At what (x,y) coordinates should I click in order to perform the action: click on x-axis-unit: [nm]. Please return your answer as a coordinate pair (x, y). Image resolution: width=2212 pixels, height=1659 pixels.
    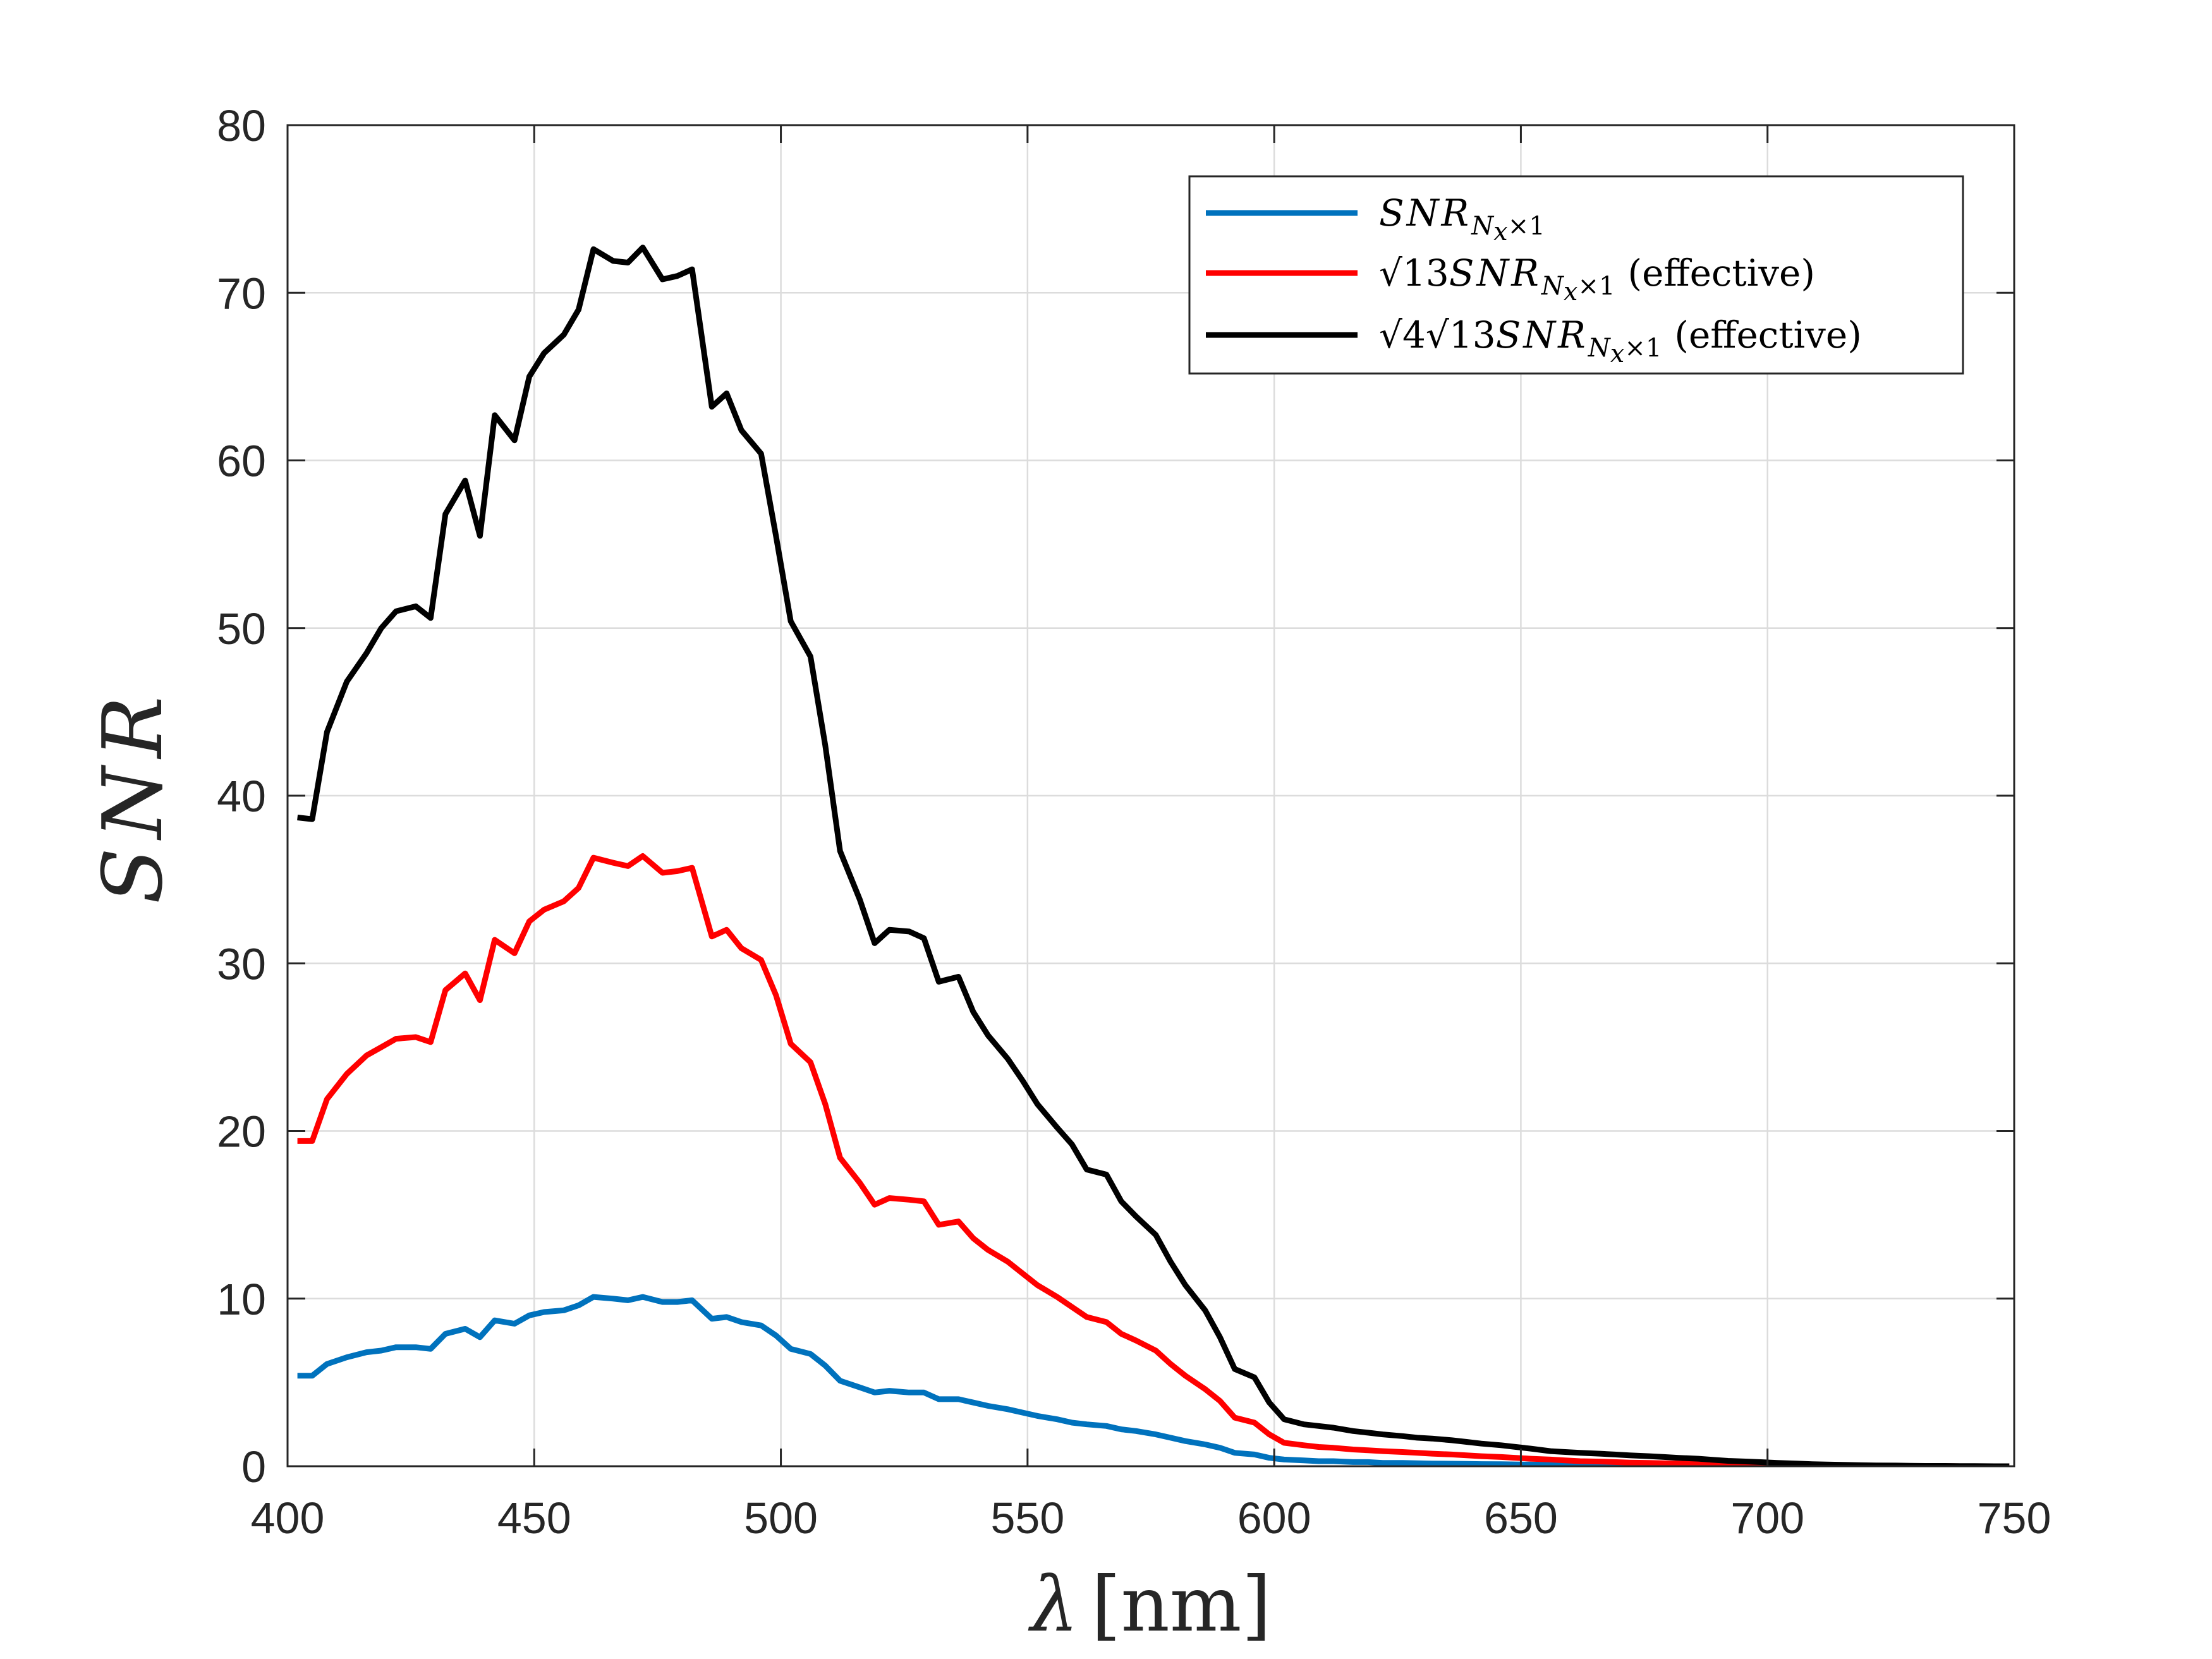
    Looking at the image, I should click on (1181, 1605).